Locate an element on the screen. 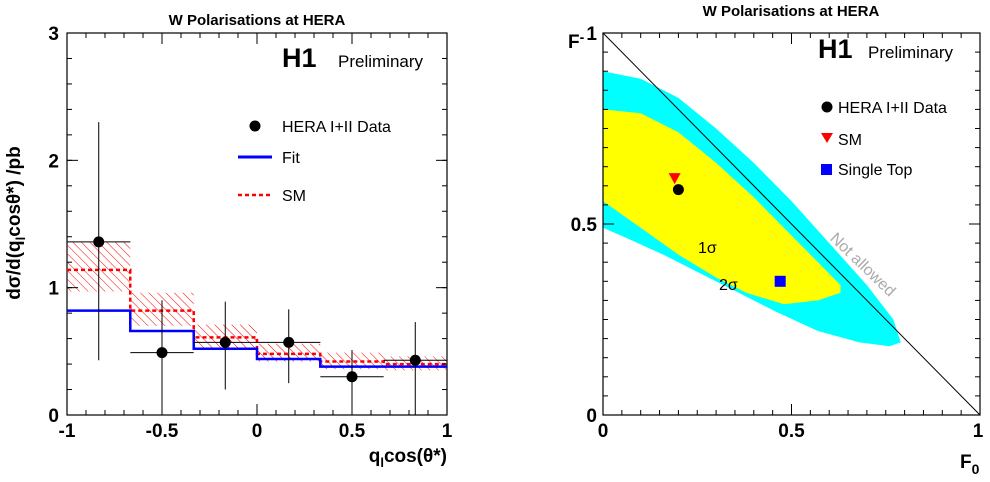 The height and width of the screenshot is (482, 990). fit-step-line is located at coordinates (257, 338).